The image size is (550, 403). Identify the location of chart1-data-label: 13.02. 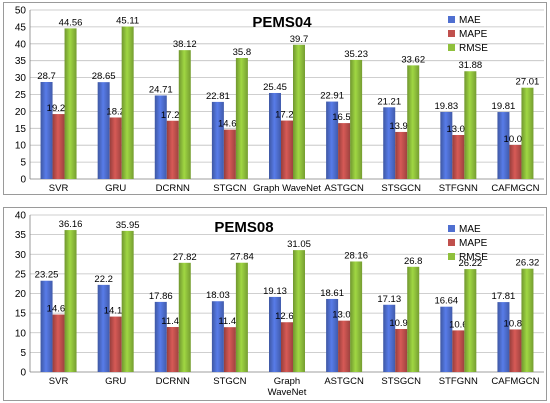
(458, 129).